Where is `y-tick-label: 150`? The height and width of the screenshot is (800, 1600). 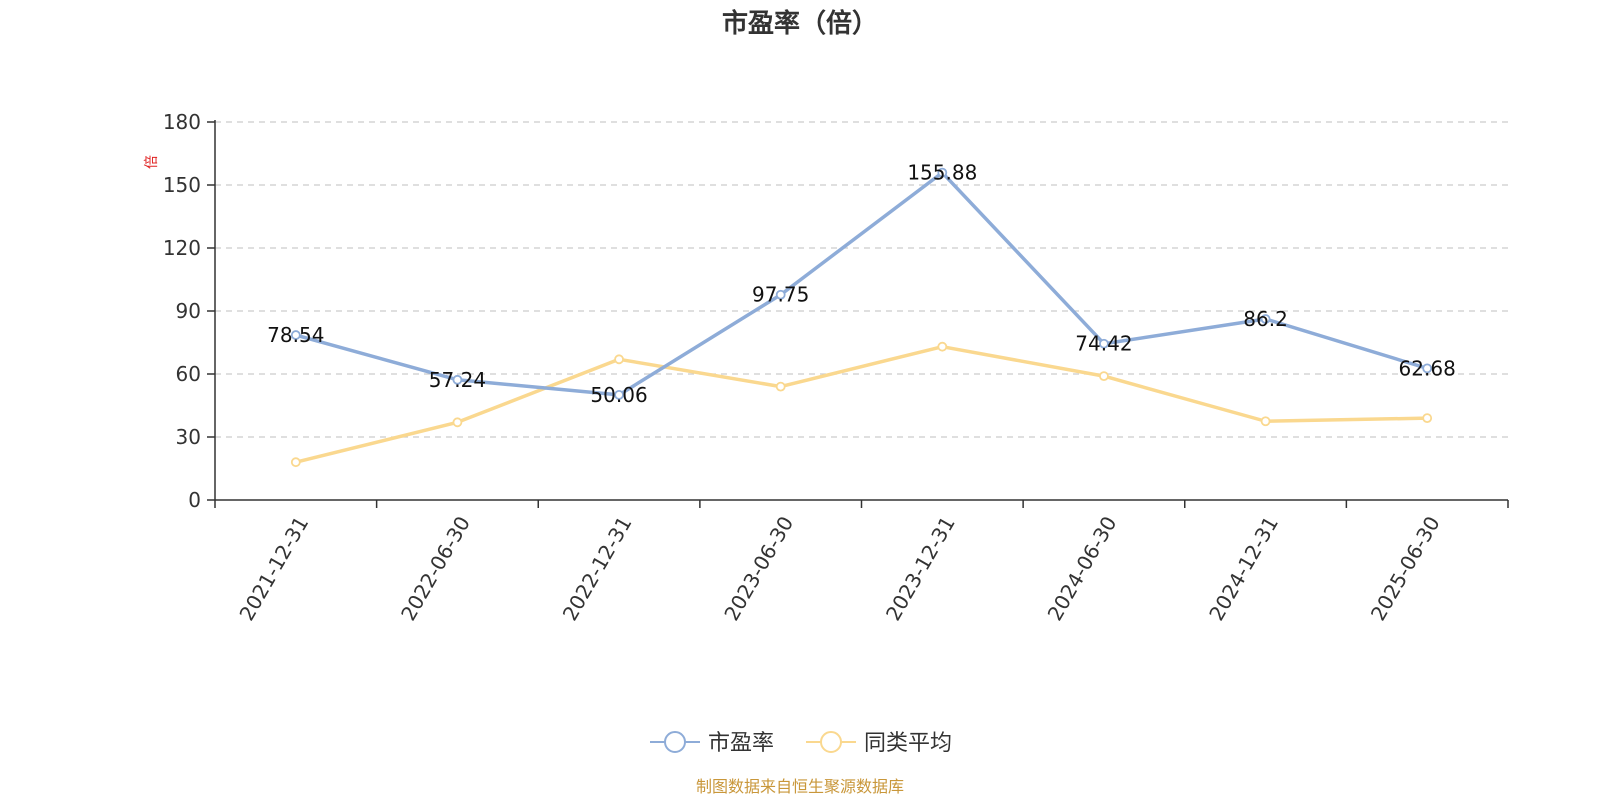
y-tick-label: 150 is located at coordinates (182, 185).